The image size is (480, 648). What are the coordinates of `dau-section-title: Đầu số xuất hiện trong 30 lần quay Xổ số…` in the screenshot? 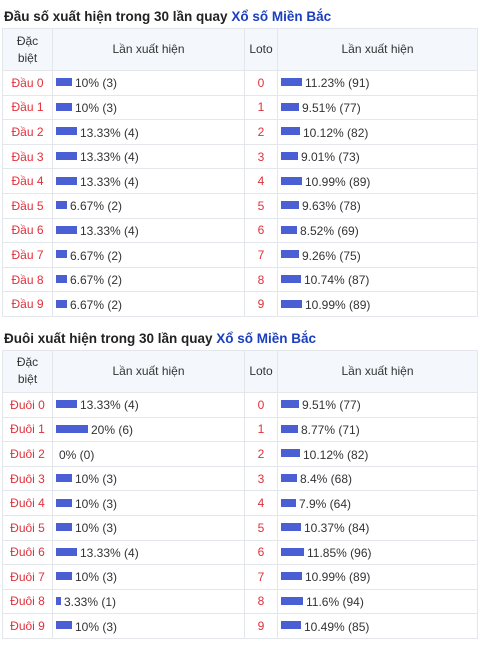 It's located at (240, 17).